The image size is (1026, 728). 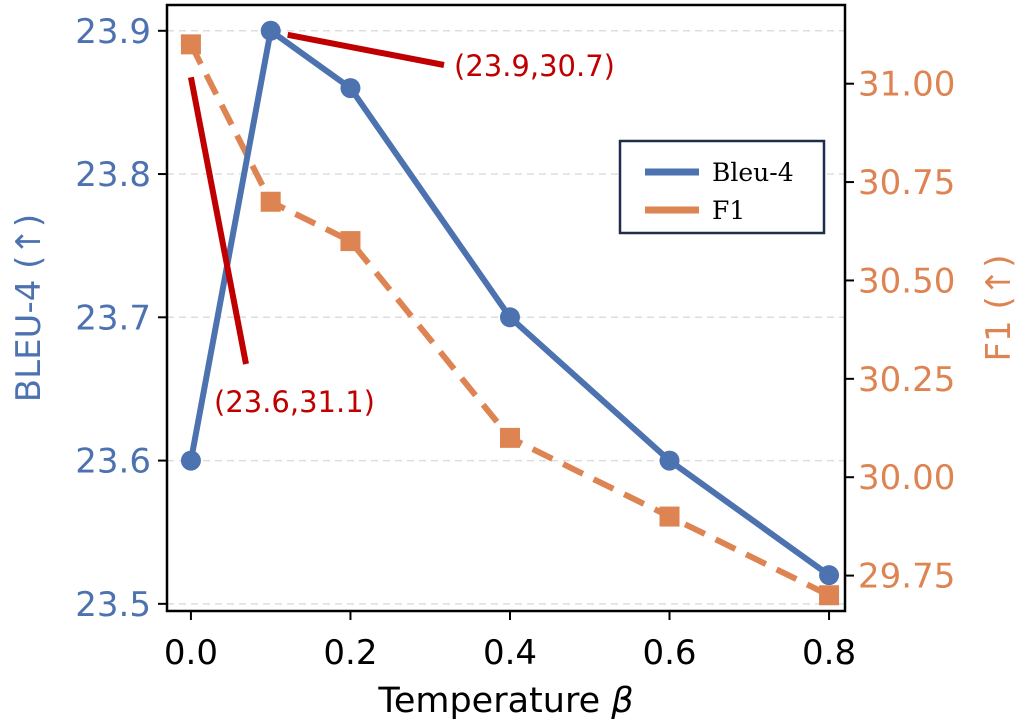 I want to click on left-tick-label: 23.8, so click(x=113, y=175).